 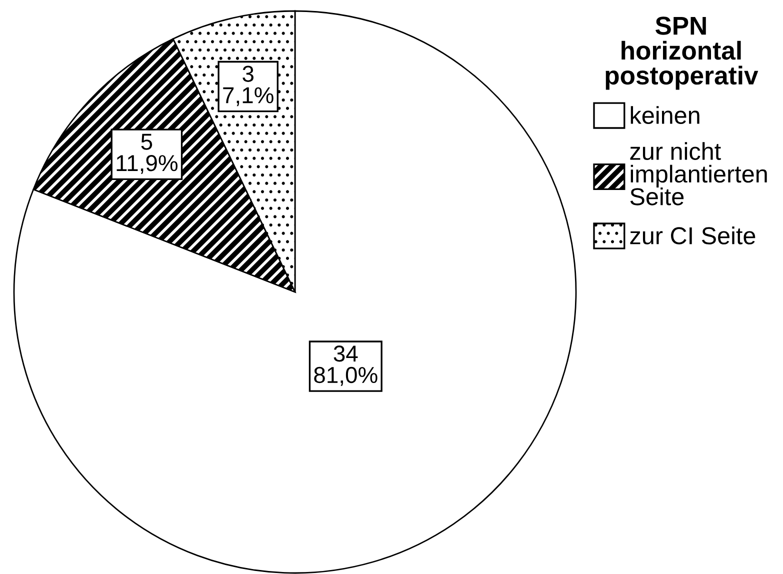 What do you see at coordinates (248, 86) in the screenshot?
I see `data-label: 3 7,1%` at bounding box center [248, 86].